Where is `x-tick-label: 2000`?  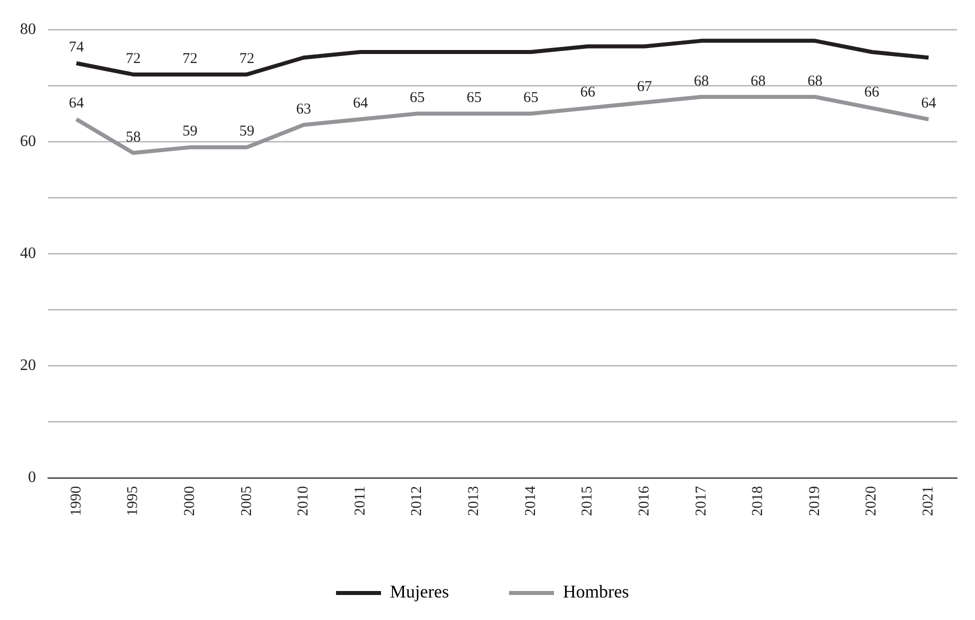
x-tick-label: 2000 is located at coordinates (190, 501).